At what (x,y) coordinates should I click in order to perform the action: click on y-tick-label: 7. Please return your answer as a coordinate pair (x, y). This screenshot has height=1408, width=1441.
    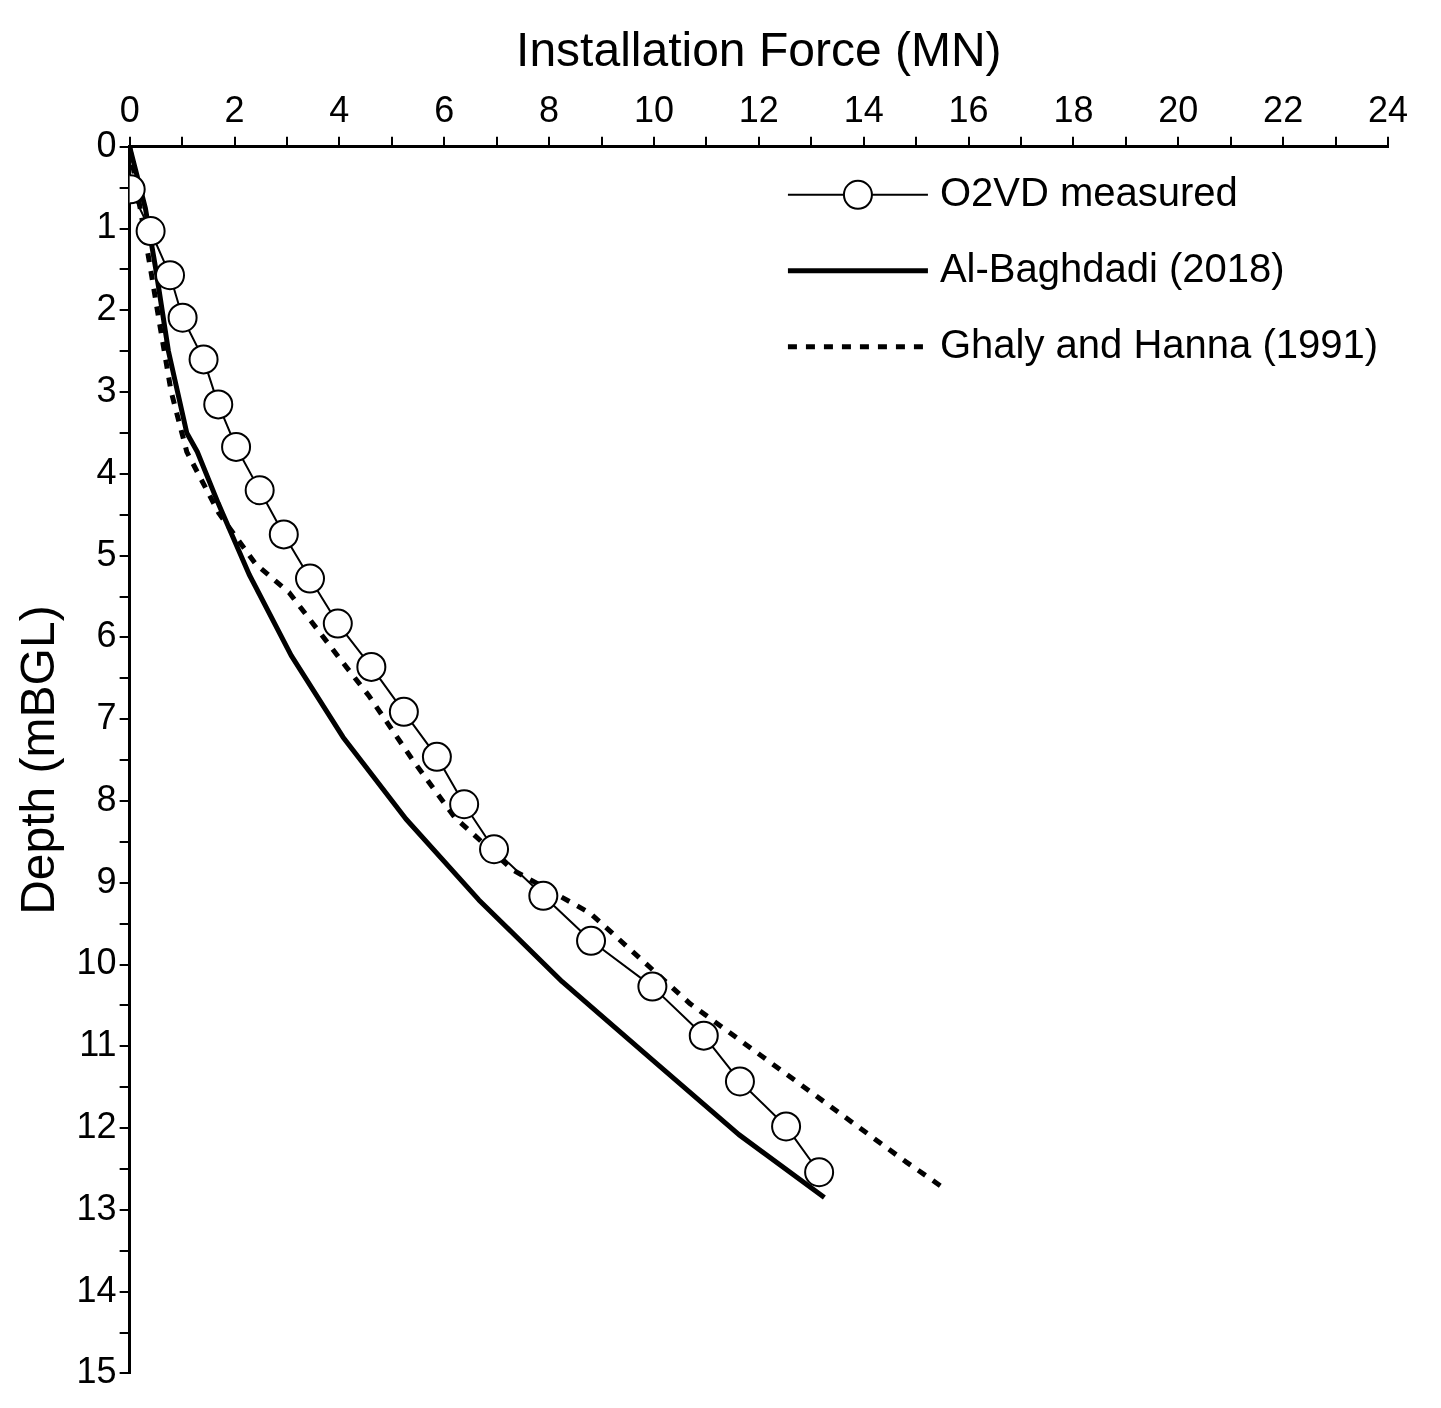
    Looking at the image, I should click on (106, 717).